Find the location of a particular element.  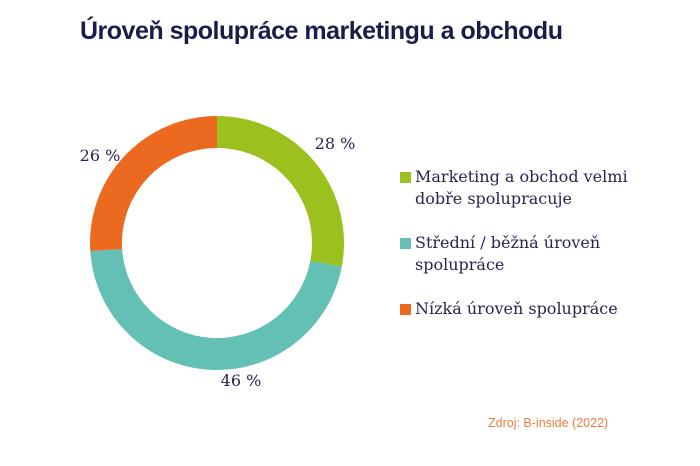

legend-label: Střední / běžná úroveň spolupráce is located at coordinates (508, 253).